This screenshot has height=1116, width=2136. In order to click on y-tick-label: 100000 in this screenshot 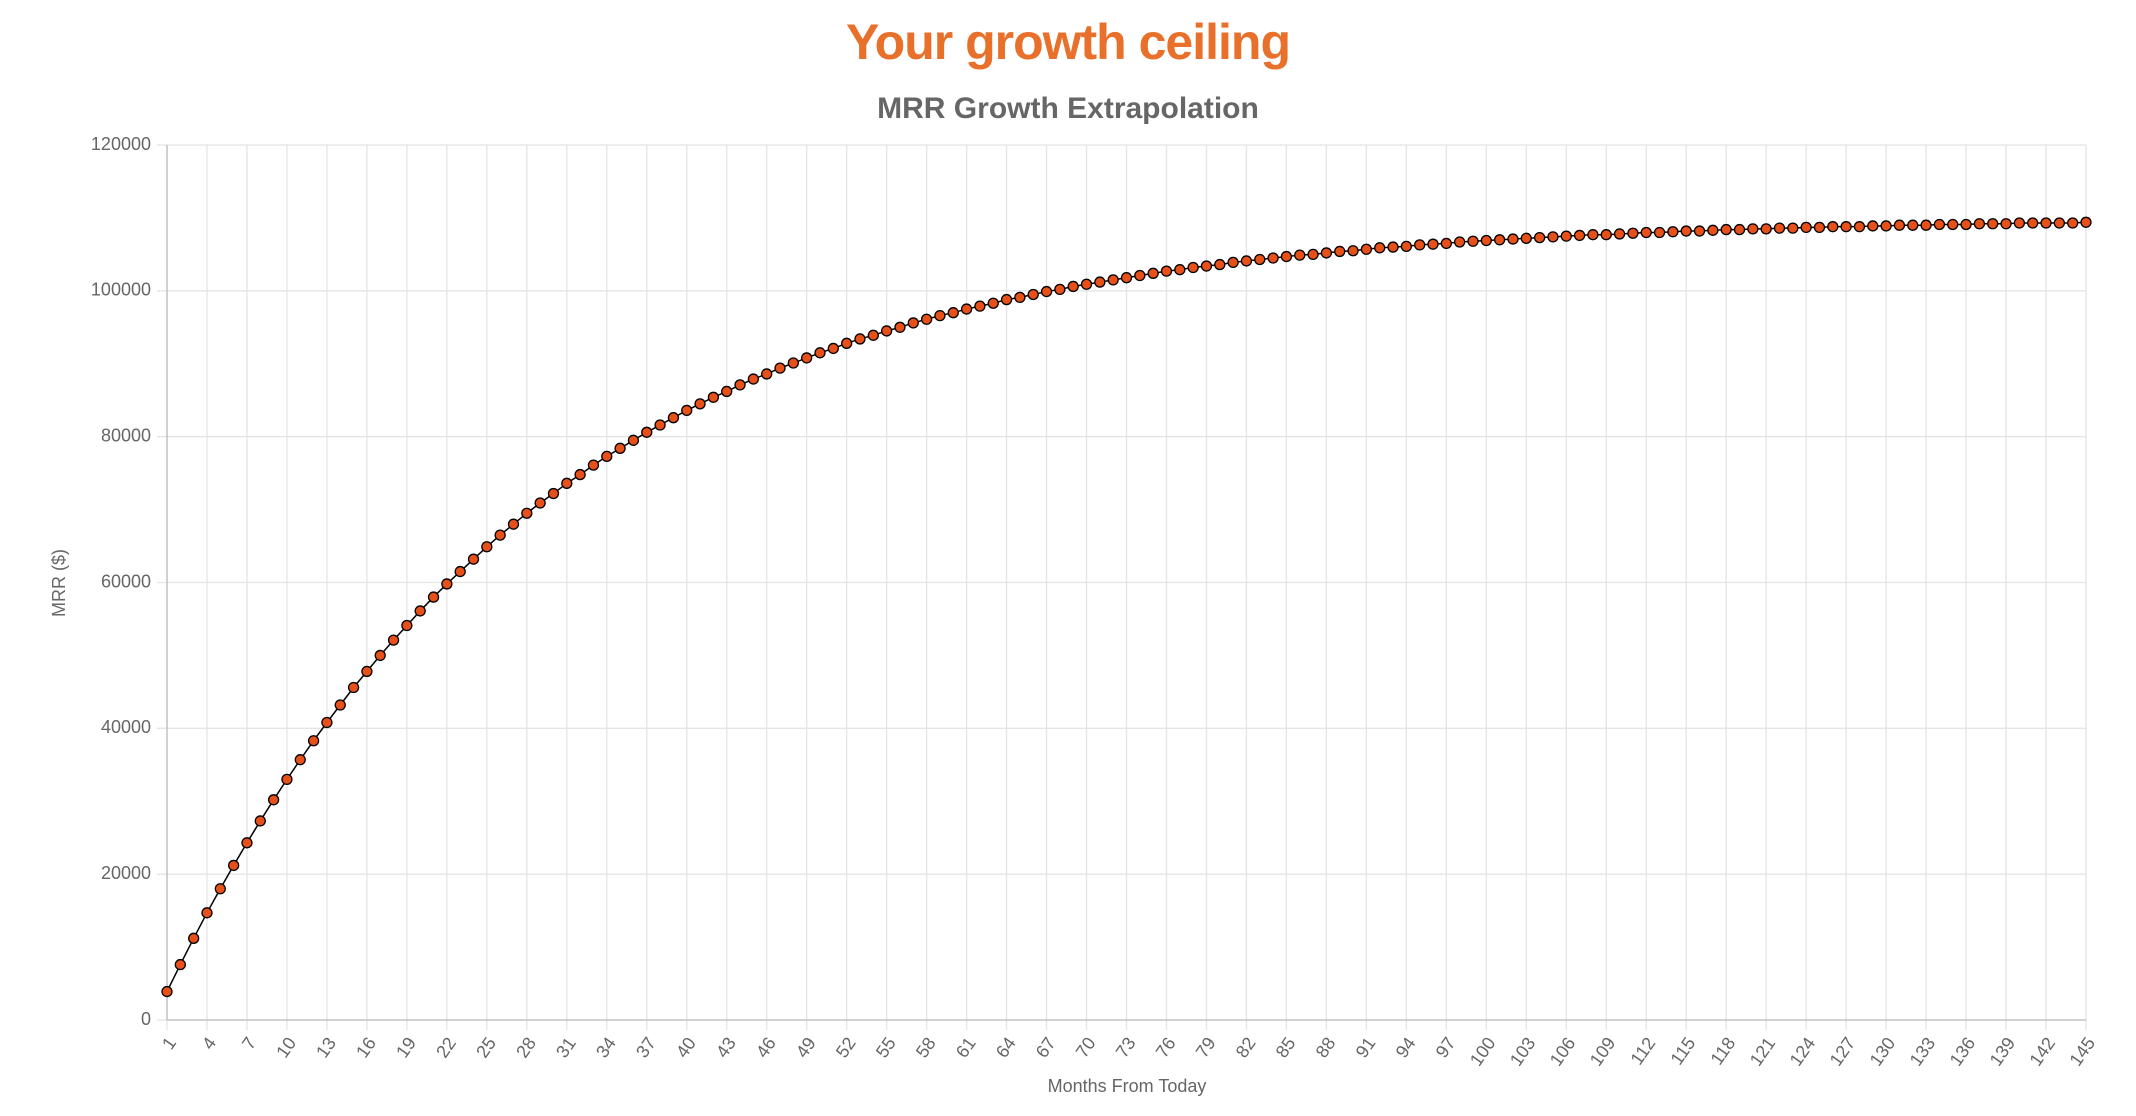, I will do `click(121, 290)`.